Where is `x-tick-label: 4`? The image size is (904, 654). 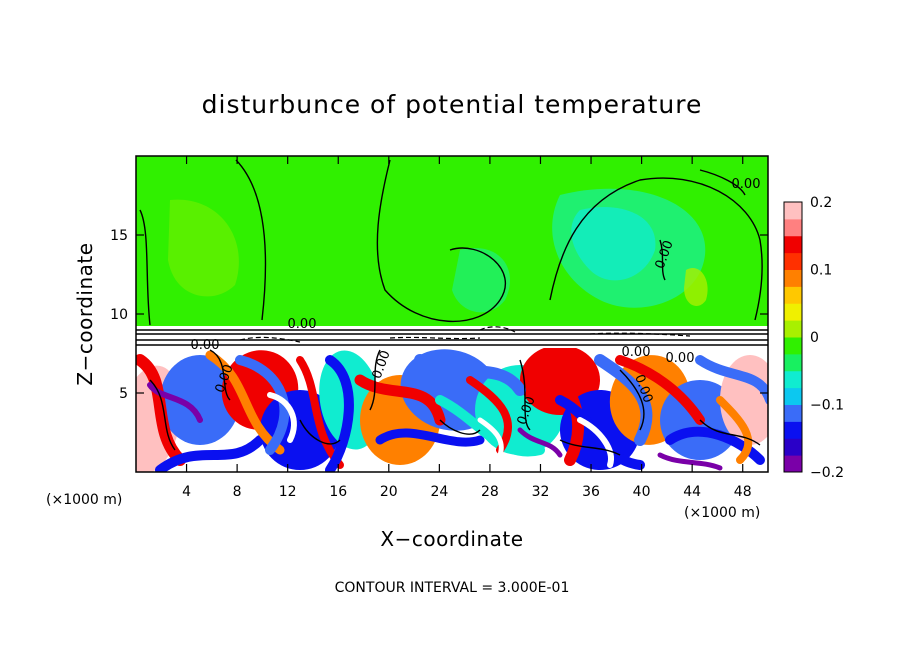 x-tick-label: 4 is located at coordinates (186, 492).